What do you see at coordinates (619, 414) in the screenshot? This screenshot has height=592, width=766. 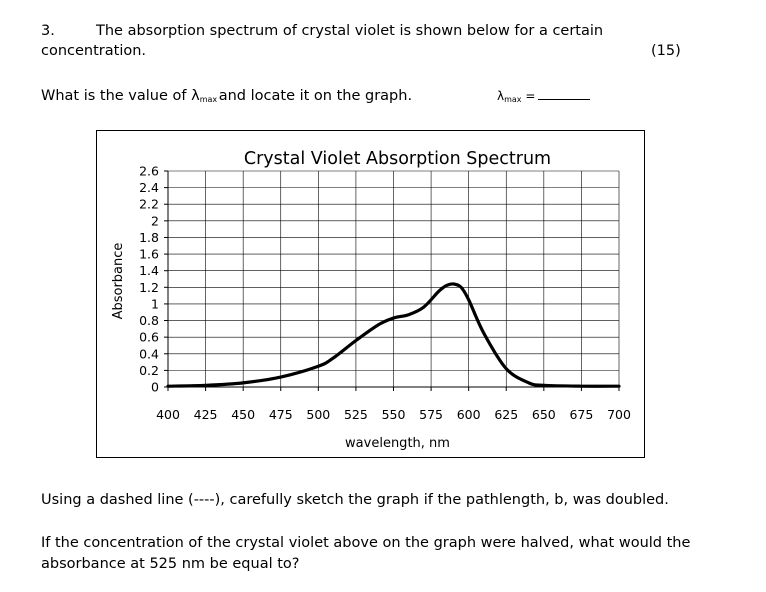 I see `x-tick-label: 700` at bounding box center [619, 414].